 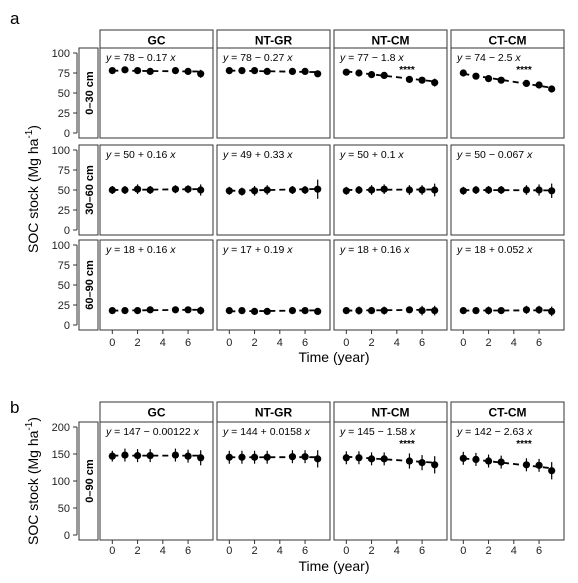 What do you see at coordinates (140, 250) in the screenshot?
I see `regression-equation: y = 18 + 0.16 x` at bounding box center [140, 250].